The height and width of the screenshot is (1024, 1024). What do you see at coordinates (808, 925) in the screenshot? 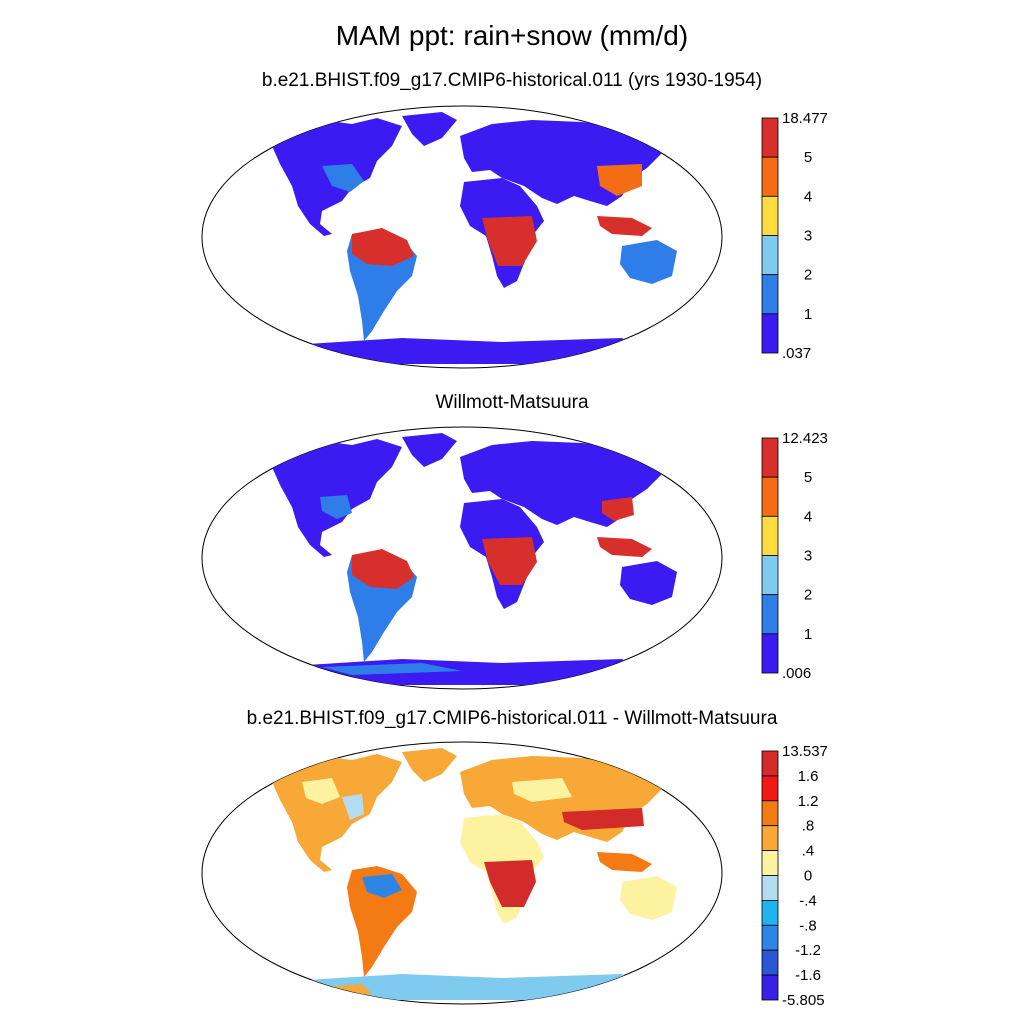
I see `colorbar-label: -.8` at bounding box center [808, 925].